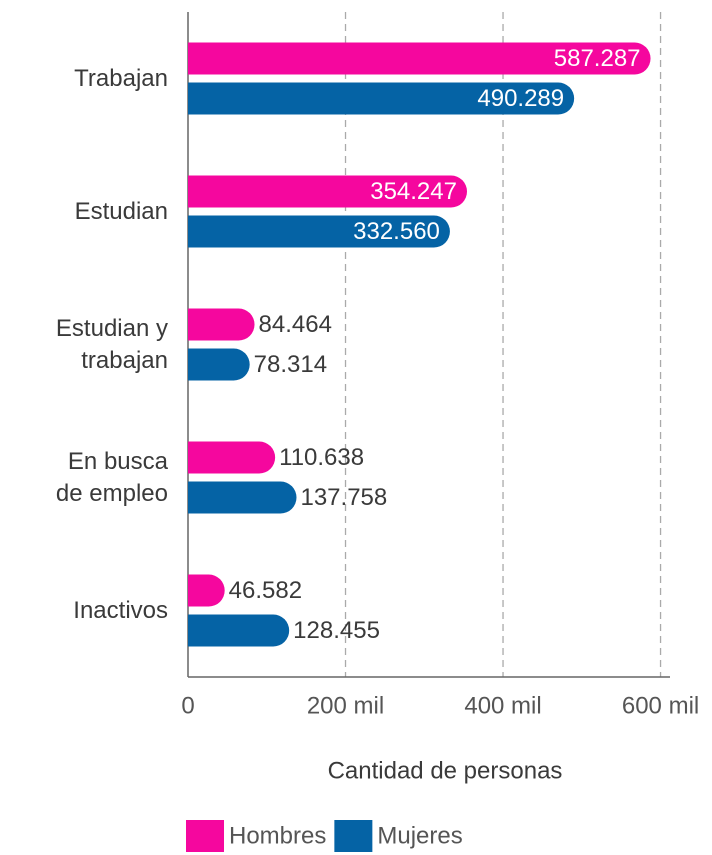 Image resolution: width=712 pixels, height=855 pixels. Describe the element at coordinates (445, 770) in the screenshot. I see `x-axis-title: Cantidad de personas` at that location.